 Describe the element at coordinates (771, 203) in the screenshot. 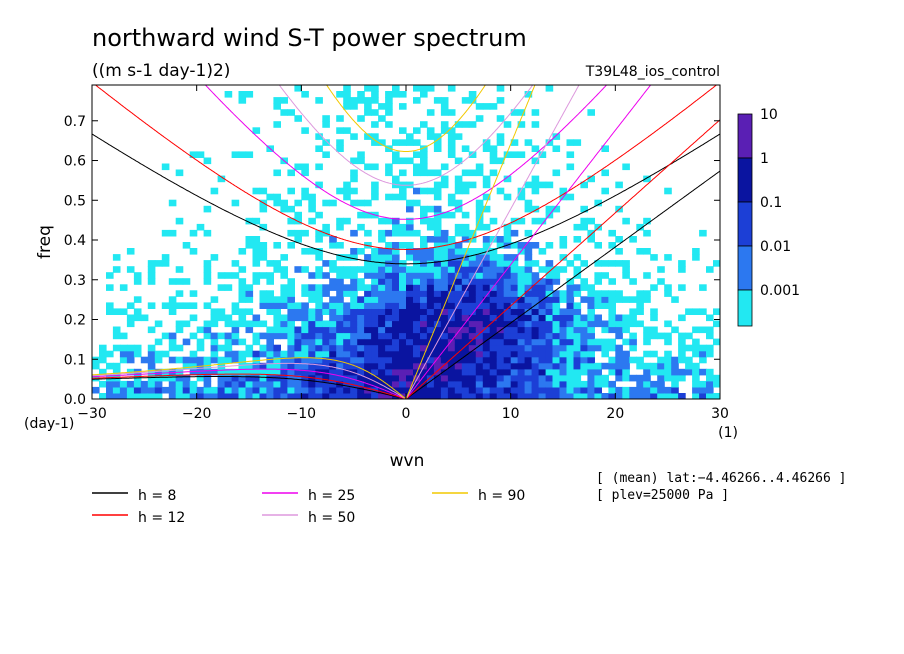

I see `colorbar-label: 0.1` at that location.